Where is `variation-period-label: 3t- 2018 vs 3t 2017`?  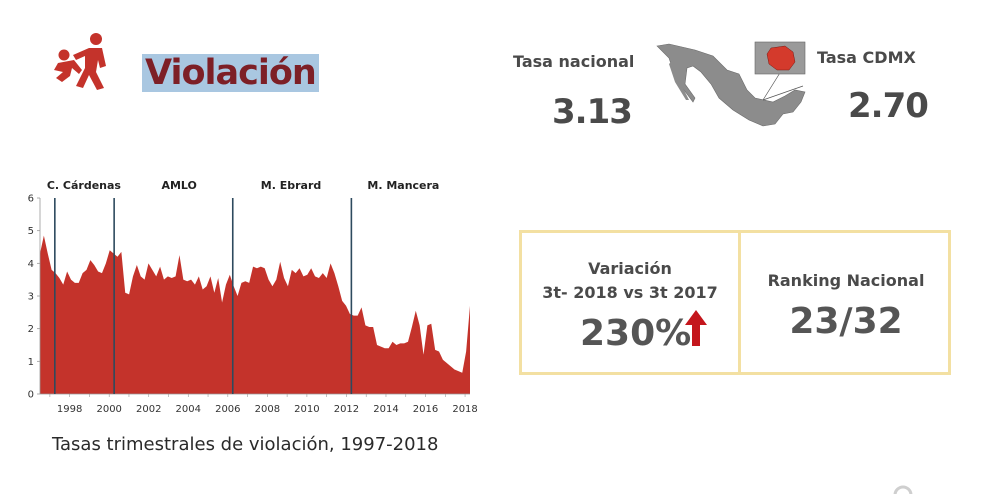 variation-period-label: 3t- 2018 vs 3t 2017 is located at coordinates (630, 292).